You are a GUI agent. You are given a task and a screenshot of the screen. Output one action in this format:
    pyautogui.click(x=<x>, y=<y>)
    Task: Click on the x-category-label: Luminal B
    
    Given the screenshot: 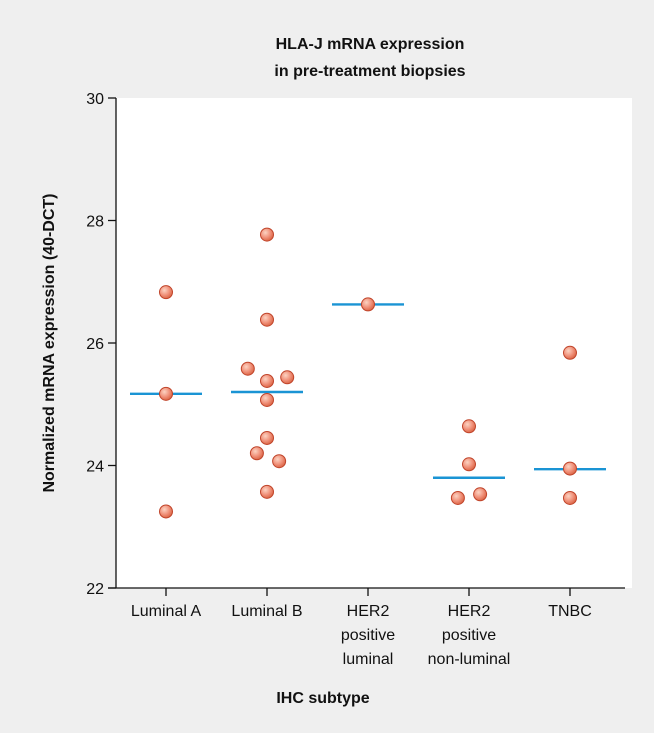 What is the action you would take?
    pyautogui.click(x=266, y=611)
    